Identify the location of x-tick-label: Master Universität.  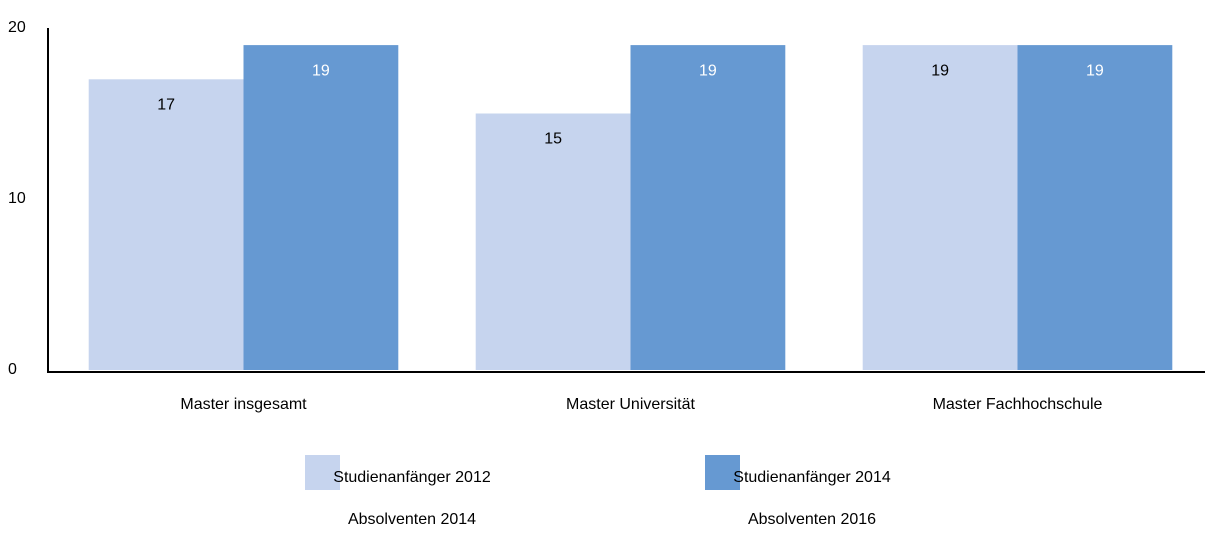
(630, 404).